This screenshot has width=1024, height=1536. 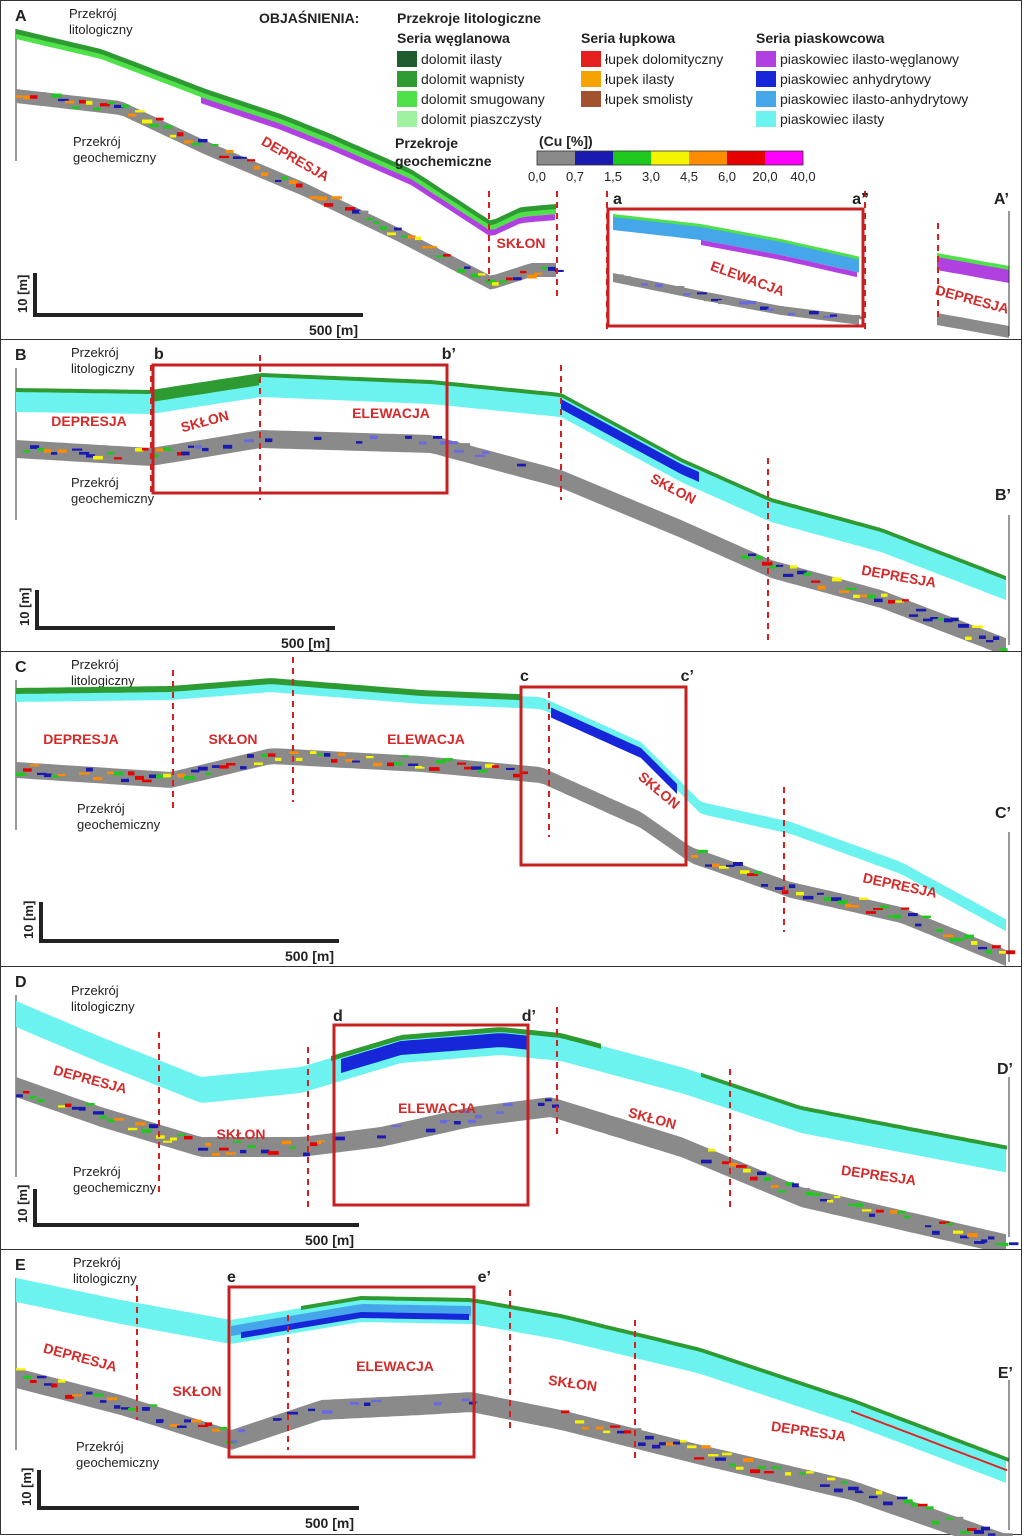 What do you see at coordinates (708, 158) in the screenshot?
I see `legend-colorbar-segment` at bounding box center [708, 158].